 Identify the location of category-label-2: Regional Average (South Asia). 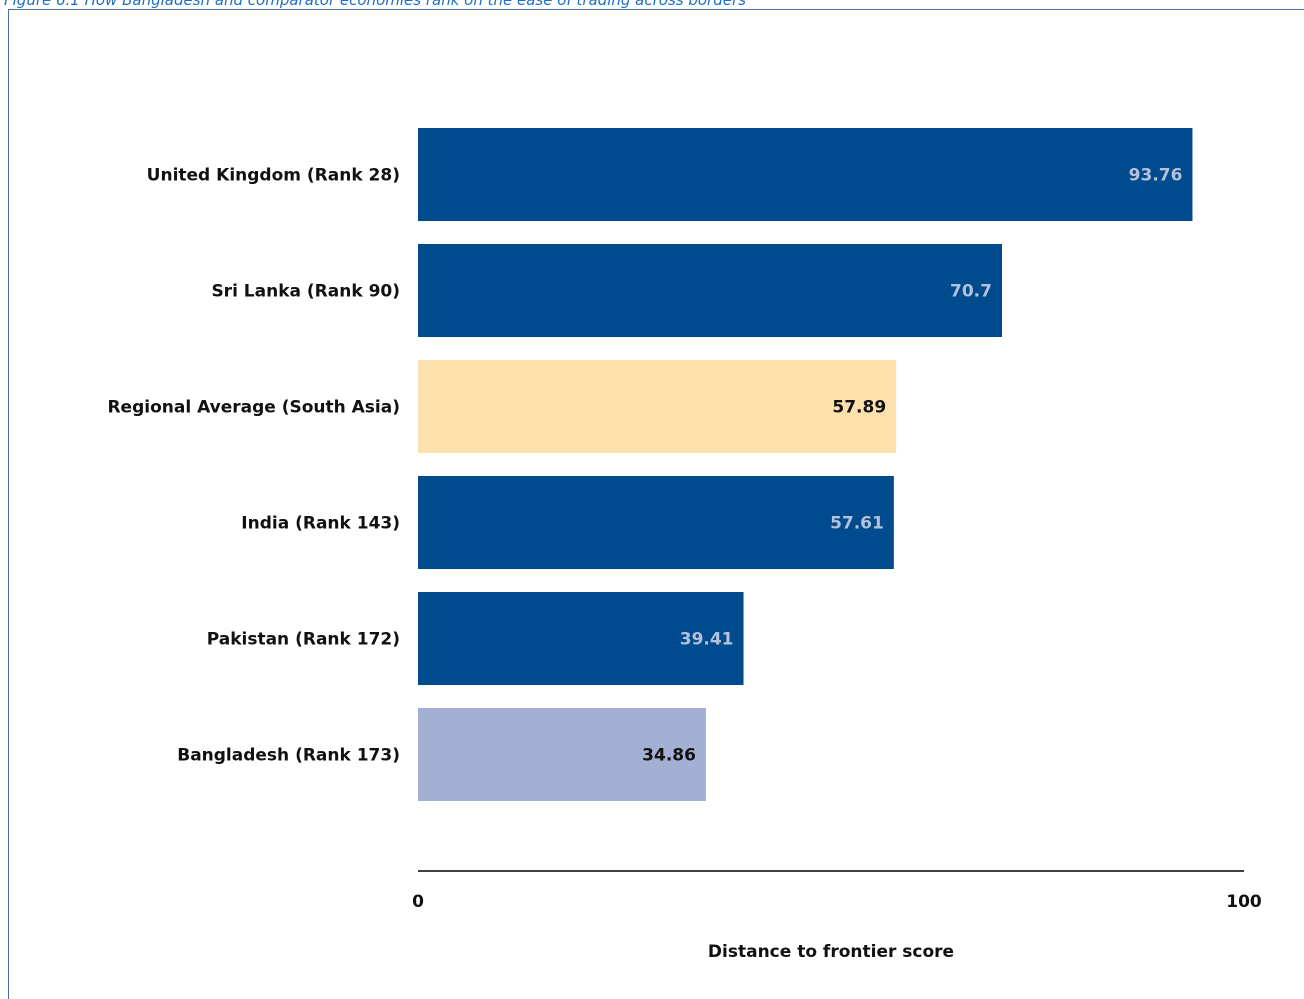
(253, 408).